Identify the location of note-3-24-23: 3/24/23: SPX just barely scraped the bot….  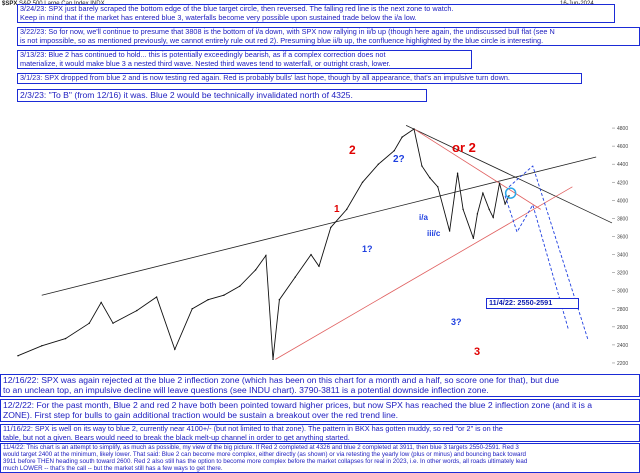
(316, 13).